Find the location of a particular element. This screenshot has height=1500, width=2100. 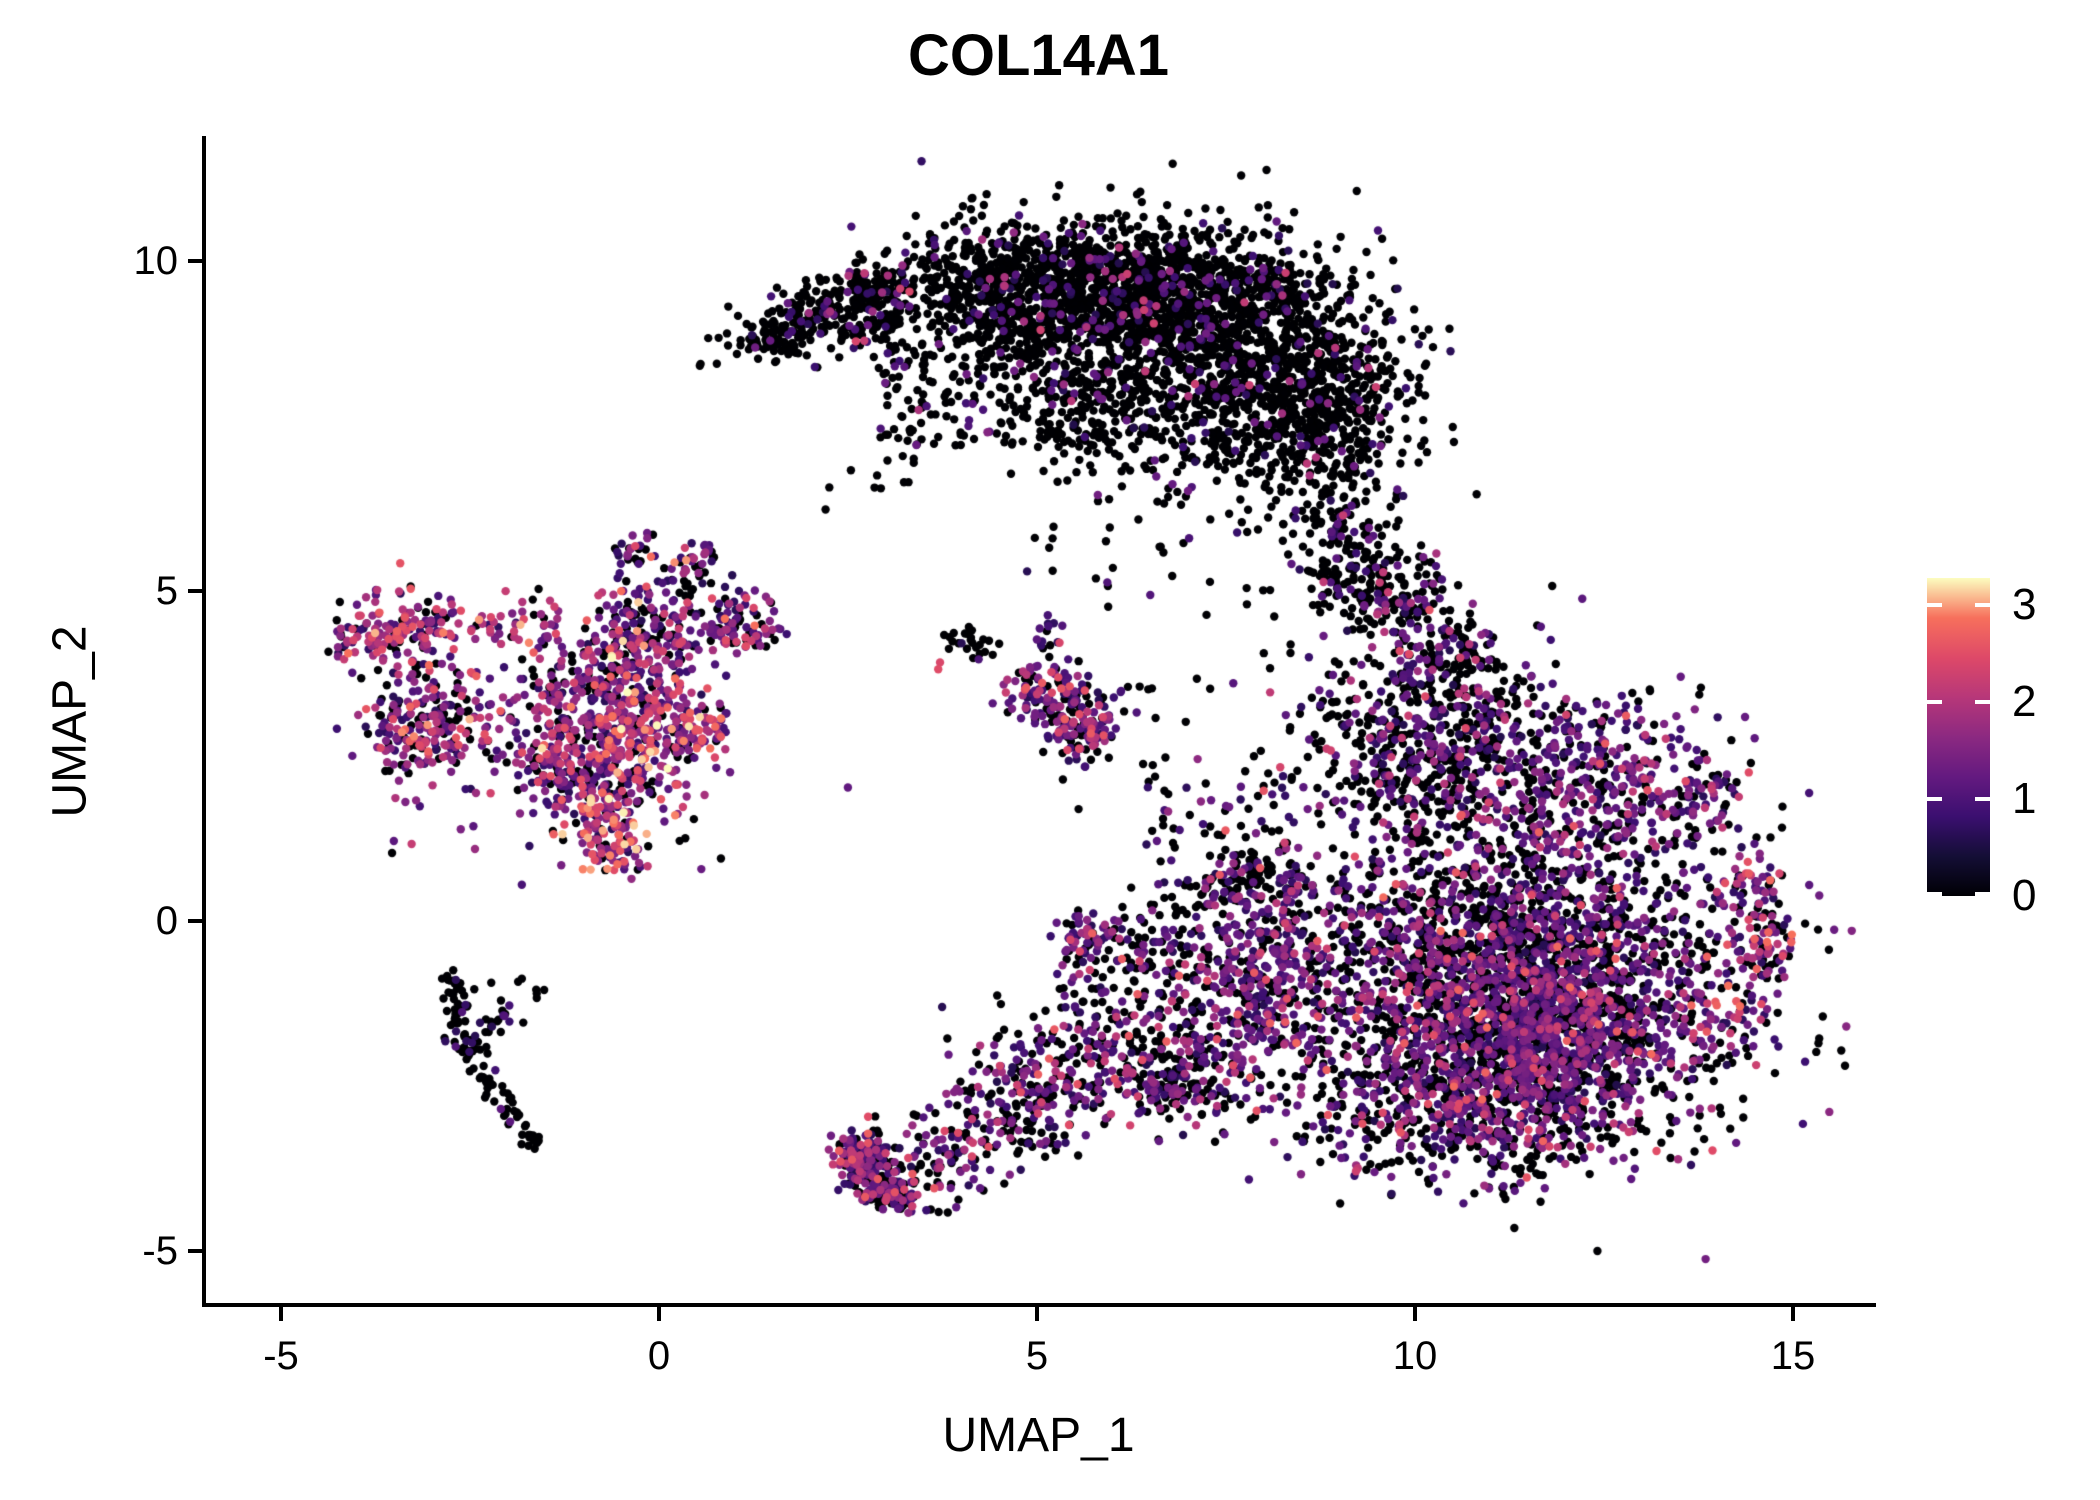

x-axis-line is located at coordinates (1039, 1305).